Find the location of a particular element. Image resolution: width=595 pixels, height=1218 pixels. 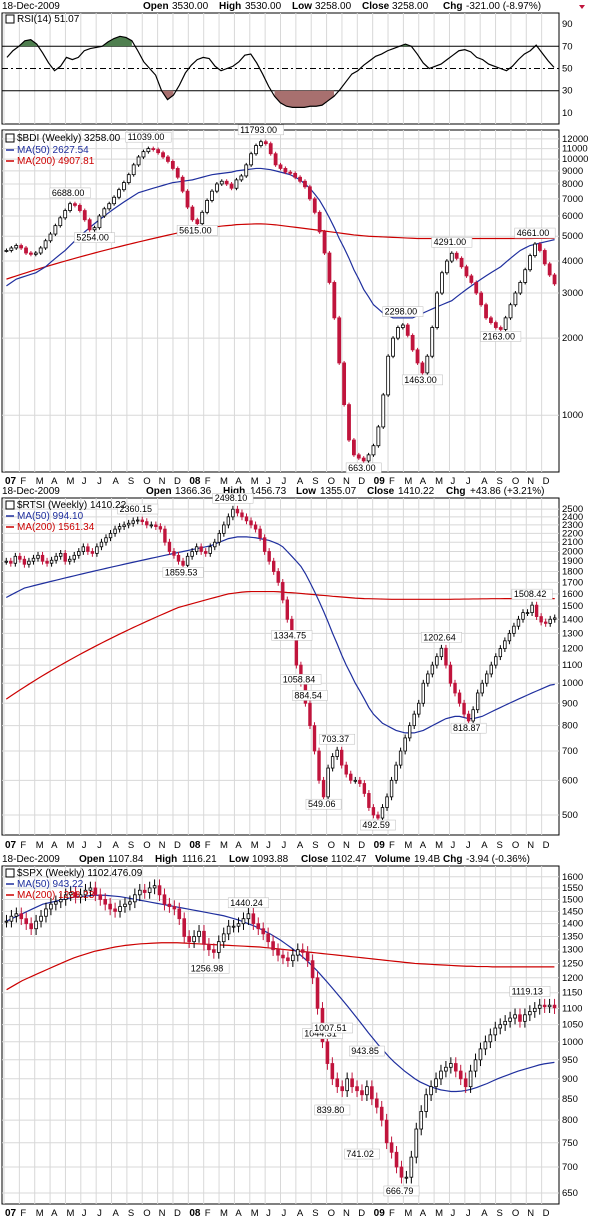

bdi-legend-ma50: MA(50) 2627.54 is located at coordinates (53, 150).